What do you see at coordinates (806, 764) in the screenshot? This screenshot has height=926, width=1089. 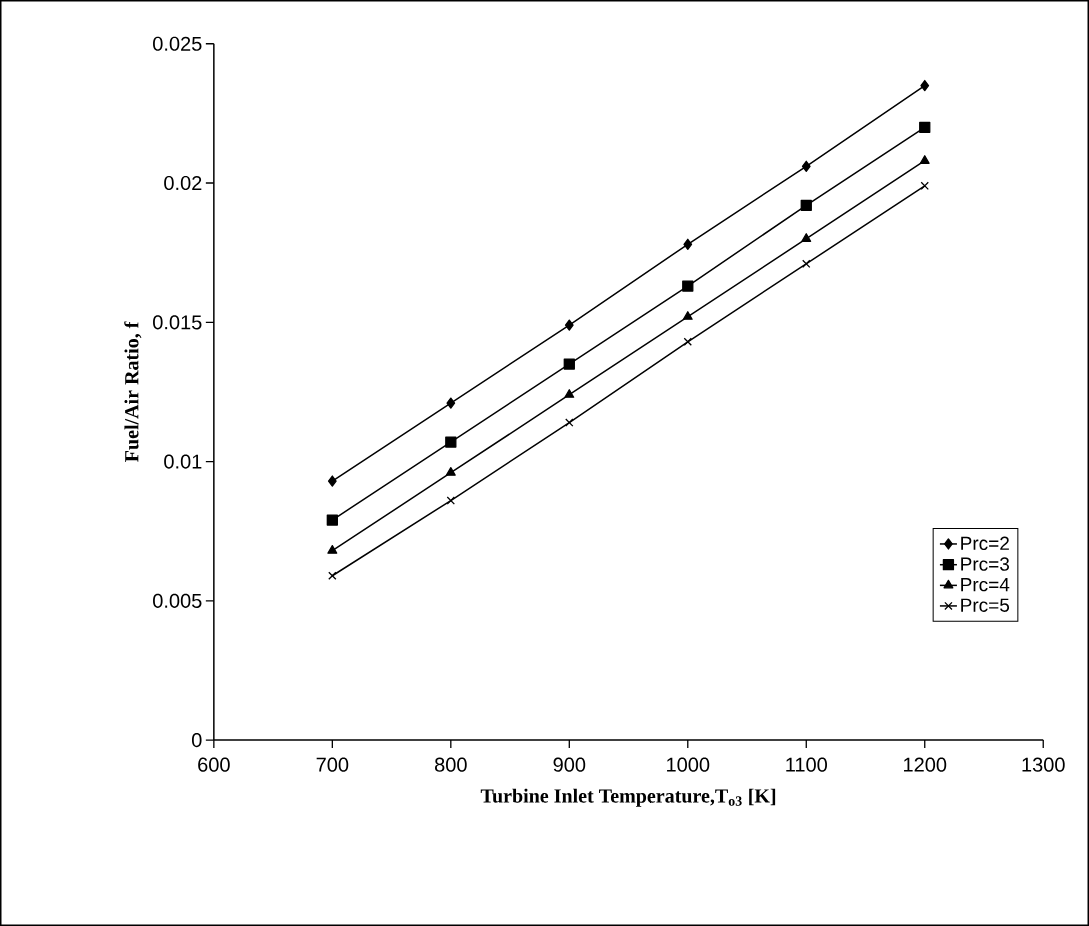 I see `x-tick-label: 1100` at bounding box center [806, 764].